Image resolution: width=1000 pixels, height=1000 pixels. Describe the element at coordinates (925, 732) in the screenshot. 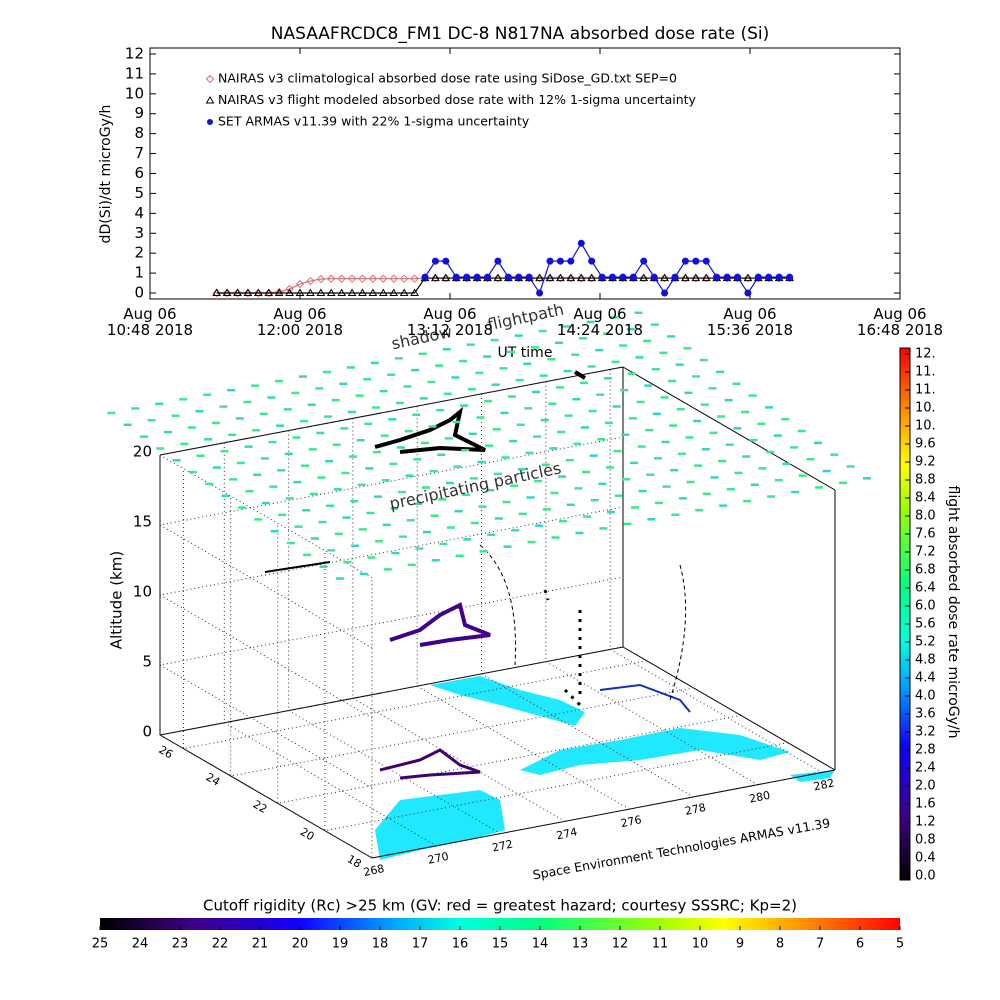

I see `colorbar-tick-label: 3.2` at that location.